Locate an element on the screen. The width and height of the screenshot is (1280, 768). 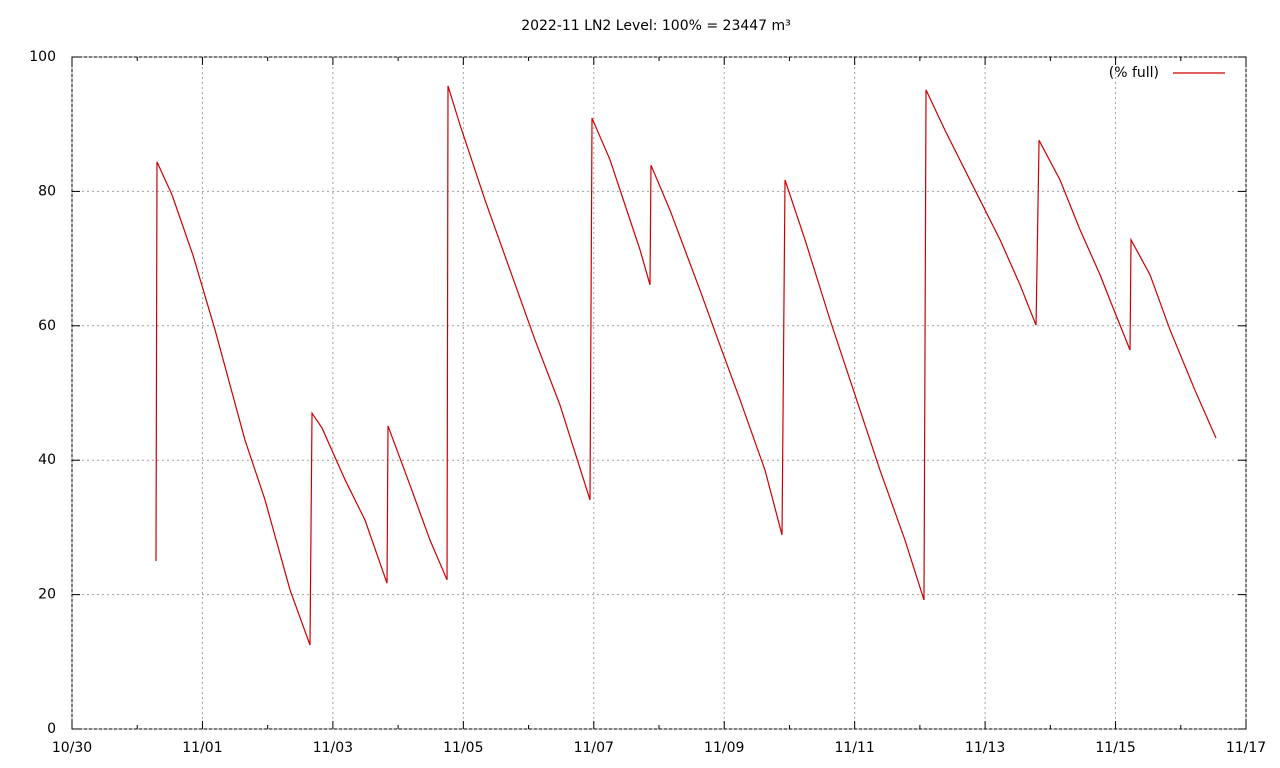
y-tick-label: 20 is located at coordinates (47, 595).